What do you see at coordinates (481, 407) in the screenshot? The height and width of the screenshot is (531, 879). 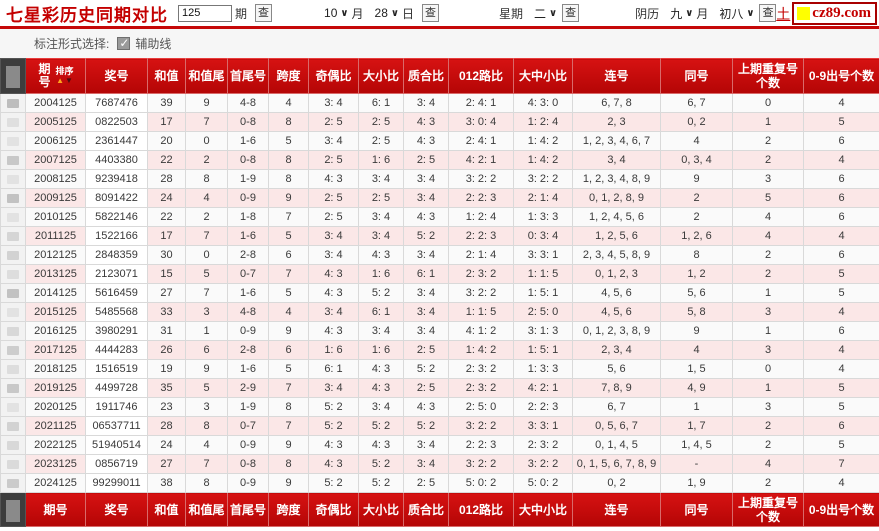 I see `cell-road012: 2: 5: 0` at bounding box center [481, 407].